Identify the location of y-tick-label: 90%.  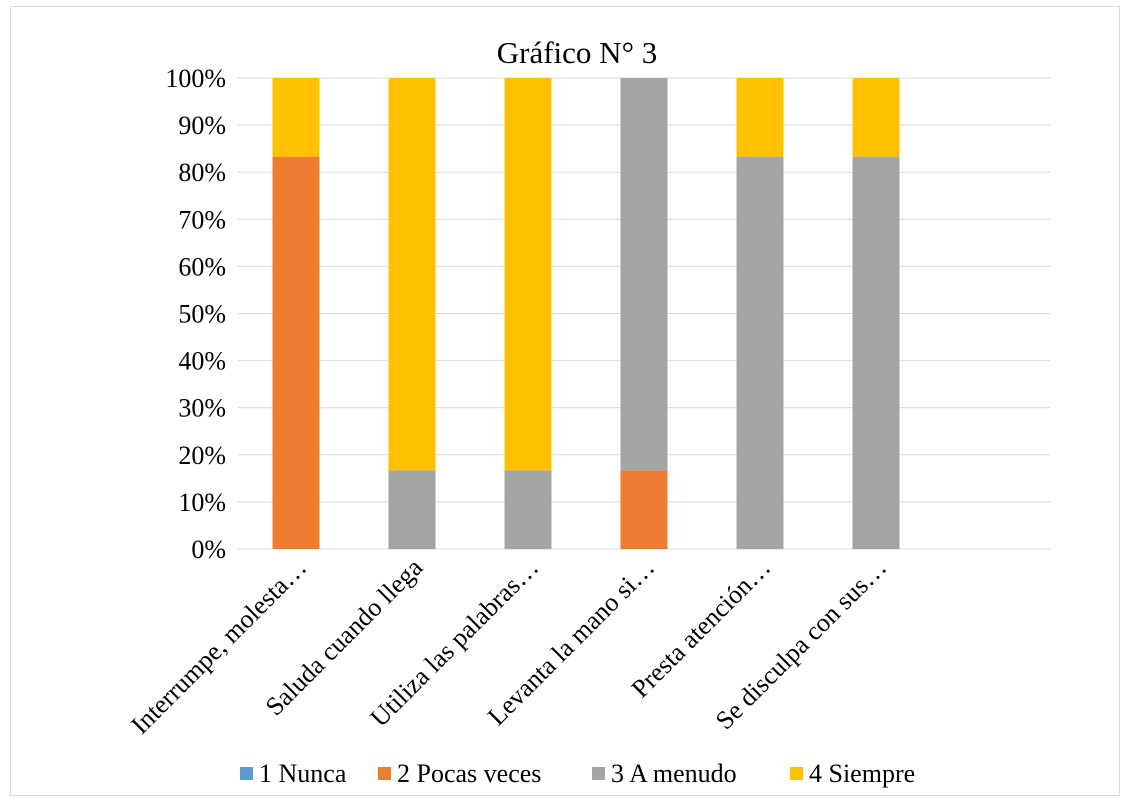
(202, 125).